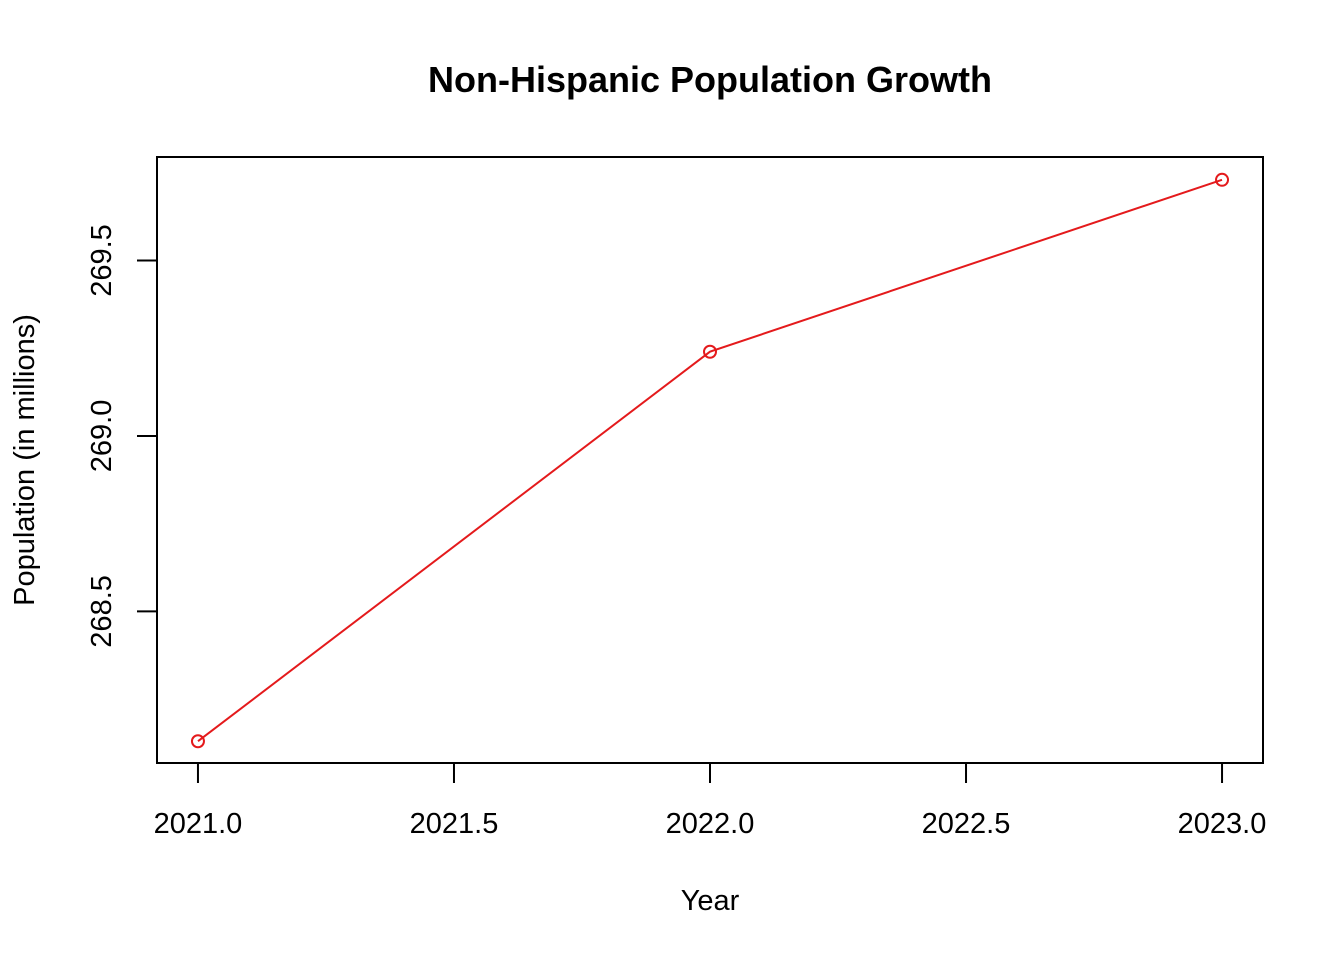  What do you see at coordinates (198, 824) in the screenshot?
I see `x-tick-label: 2021.0` at bounding box center [198, 824].